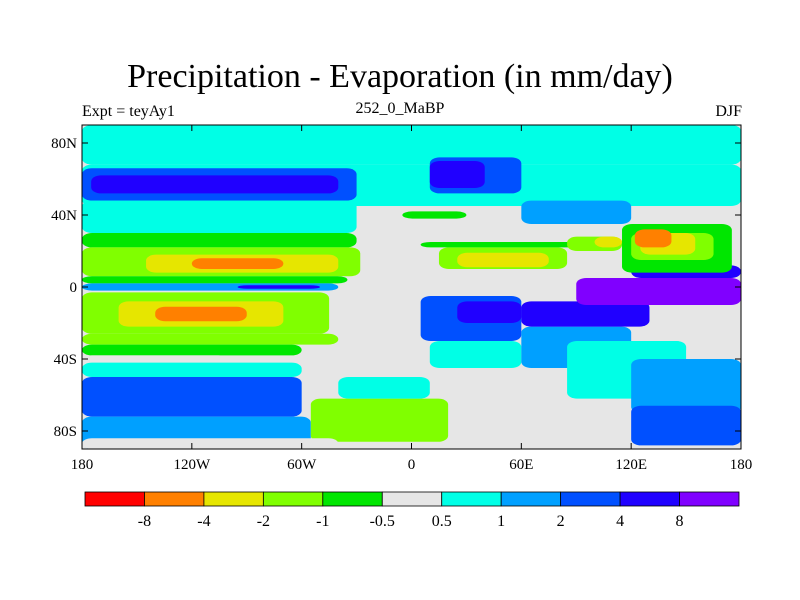 This screenshot has height=600, width=800. Describe the element at coordinates (400, 108) in the screenshot. I see `period-label: 252_0_MaBP` at that location.